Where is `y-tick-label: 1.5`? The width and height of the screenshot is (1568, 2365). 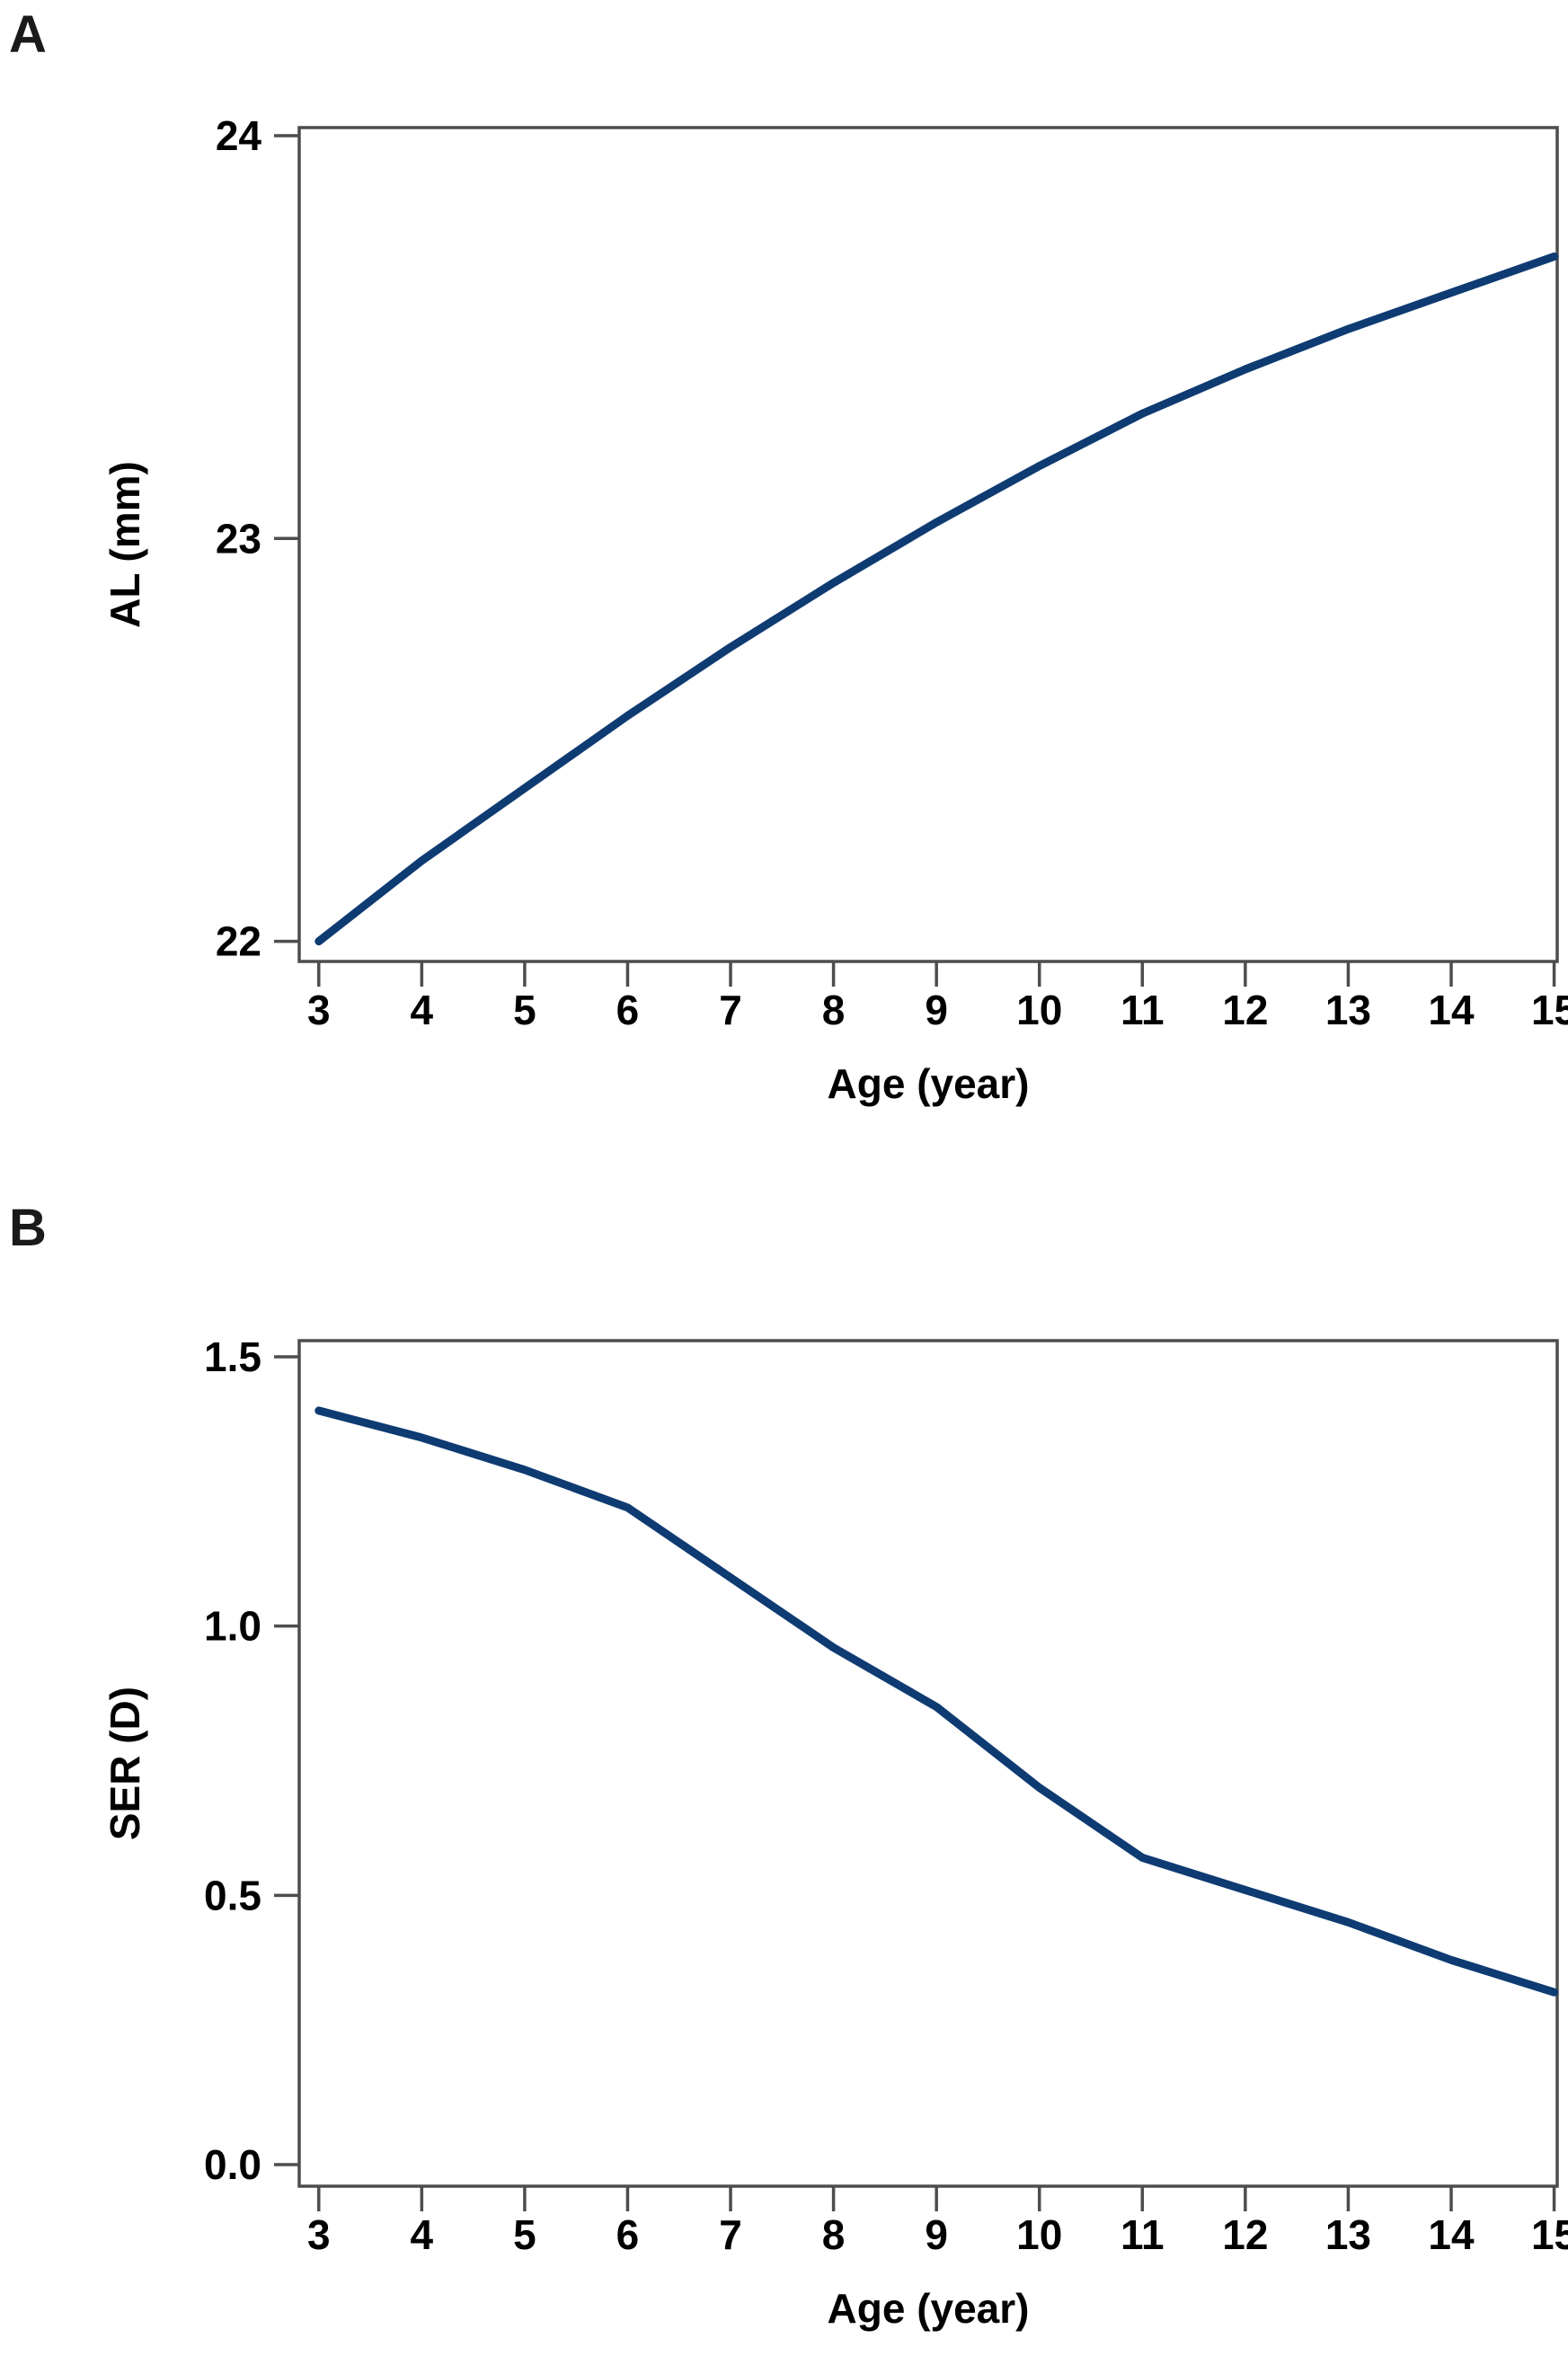 y-tick-label: 1.5 is located at coordinates (232, 1356).